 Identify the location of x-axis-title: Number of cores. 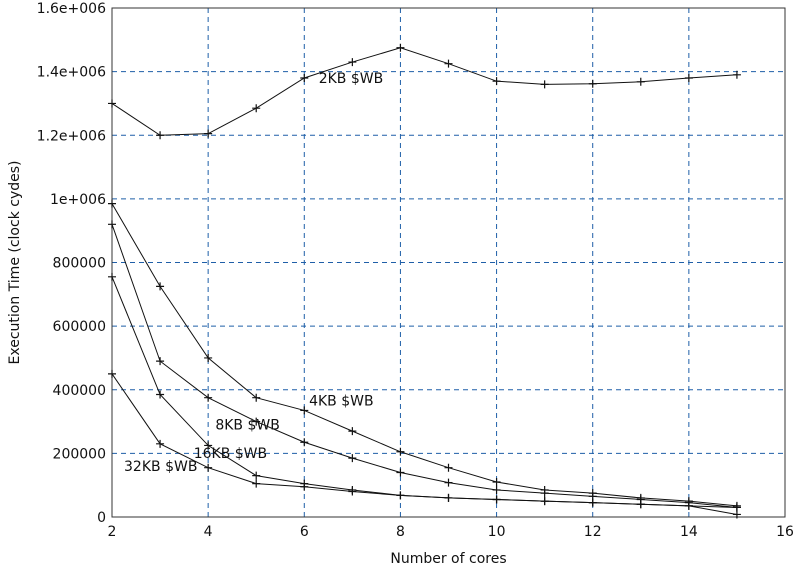
(448, 559).